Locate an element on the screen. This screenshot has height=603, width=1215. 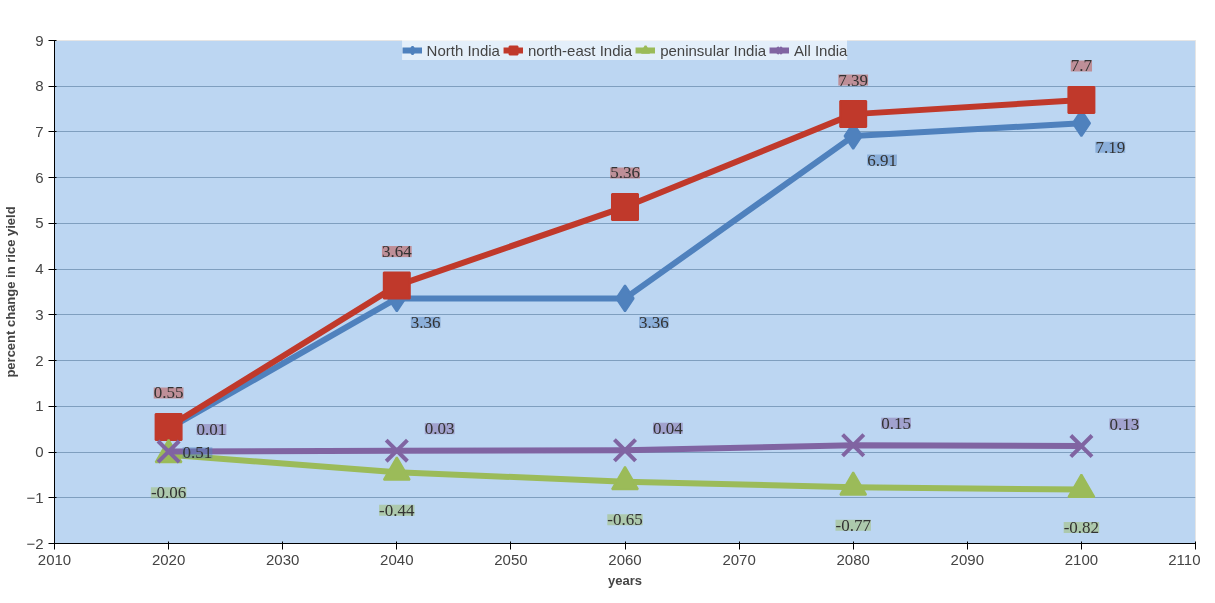
y-tick-label: 4 is located at coordinates (39, 269).